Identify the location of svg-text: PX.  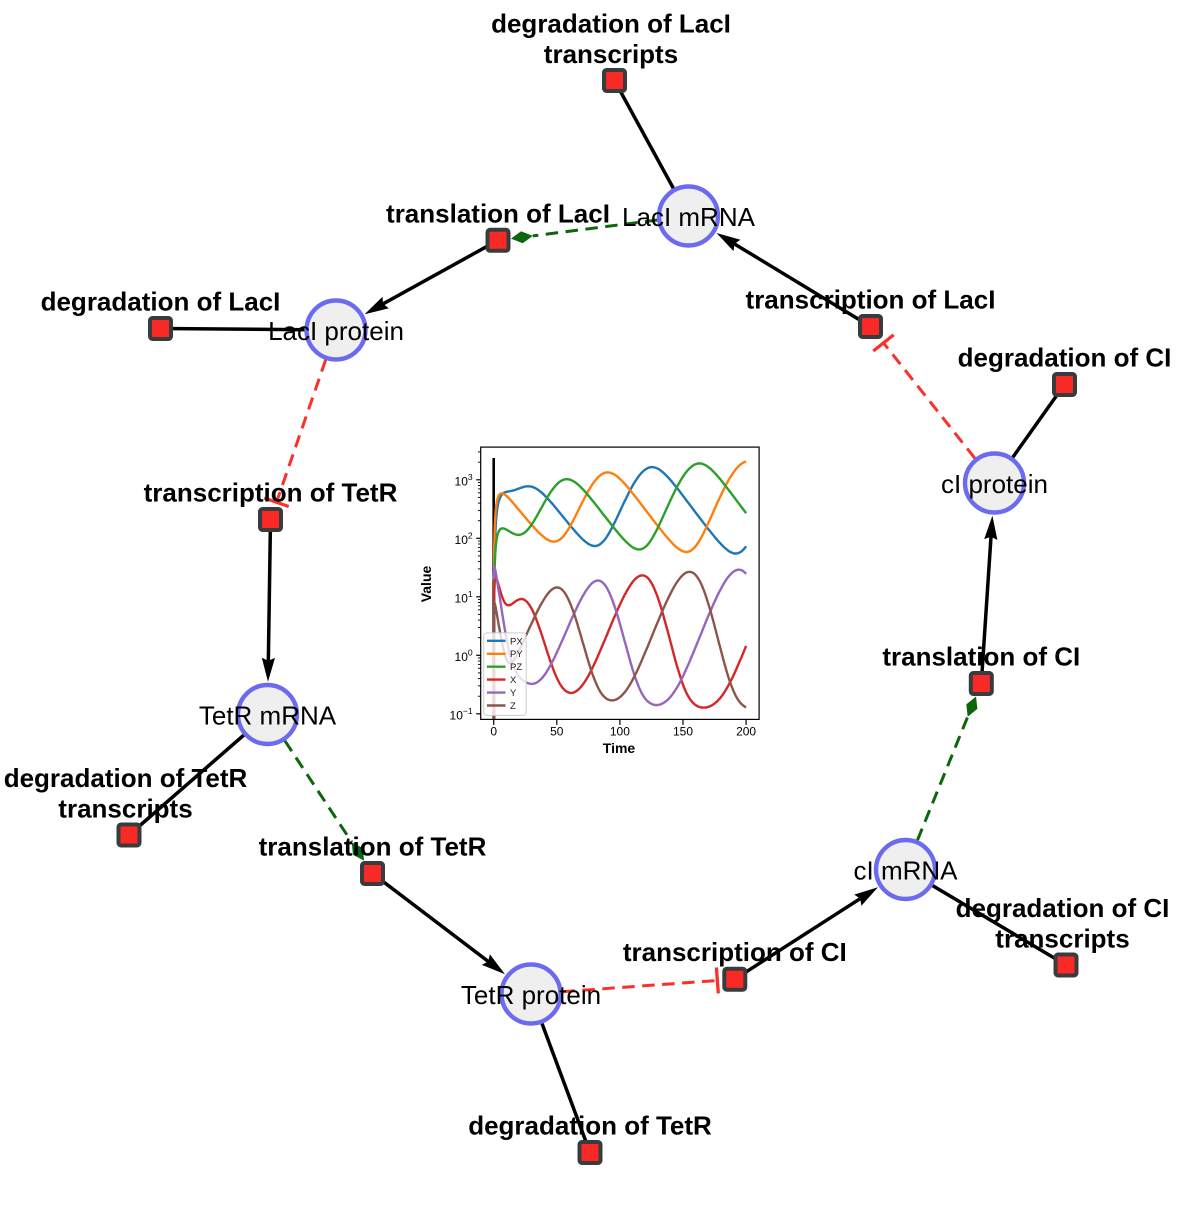
(516, 641).